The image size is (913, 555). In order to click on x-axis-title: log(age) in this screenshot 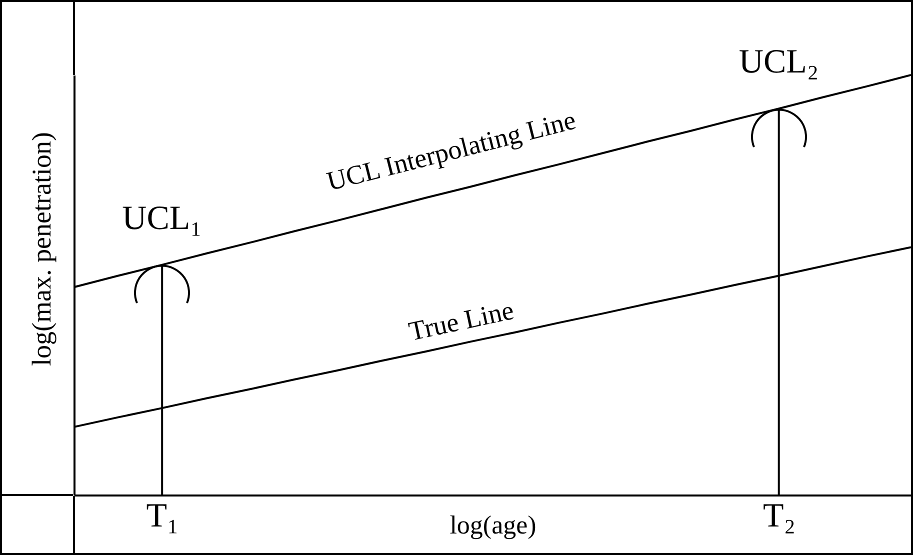, I will do `click(493, 525)`.